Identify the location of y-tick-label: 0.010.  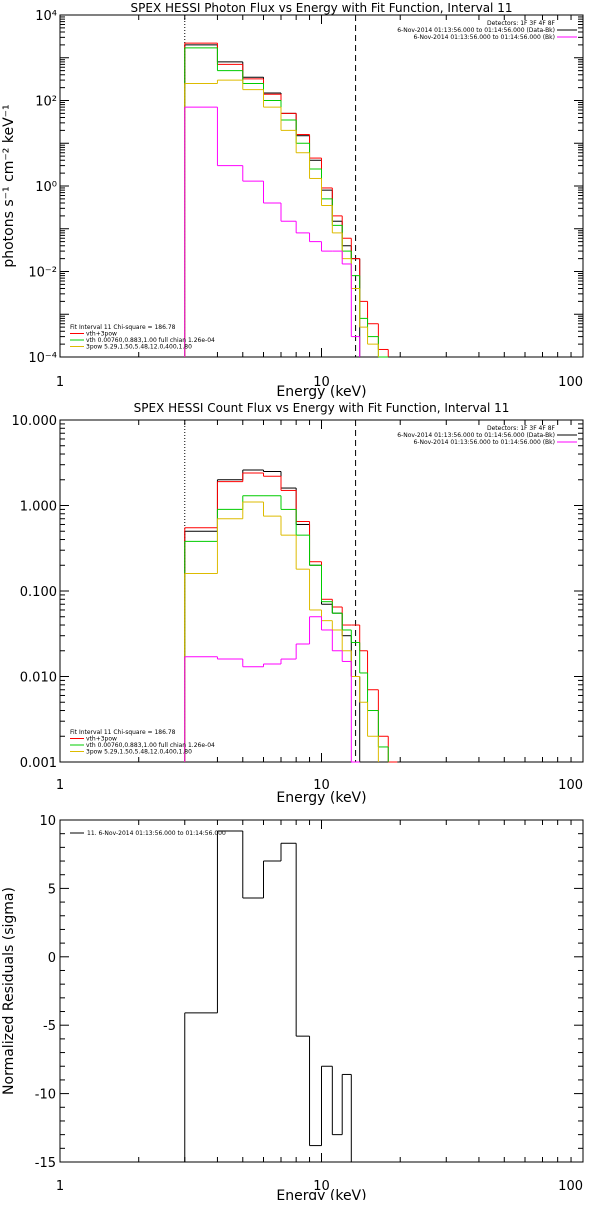
(38, 678).